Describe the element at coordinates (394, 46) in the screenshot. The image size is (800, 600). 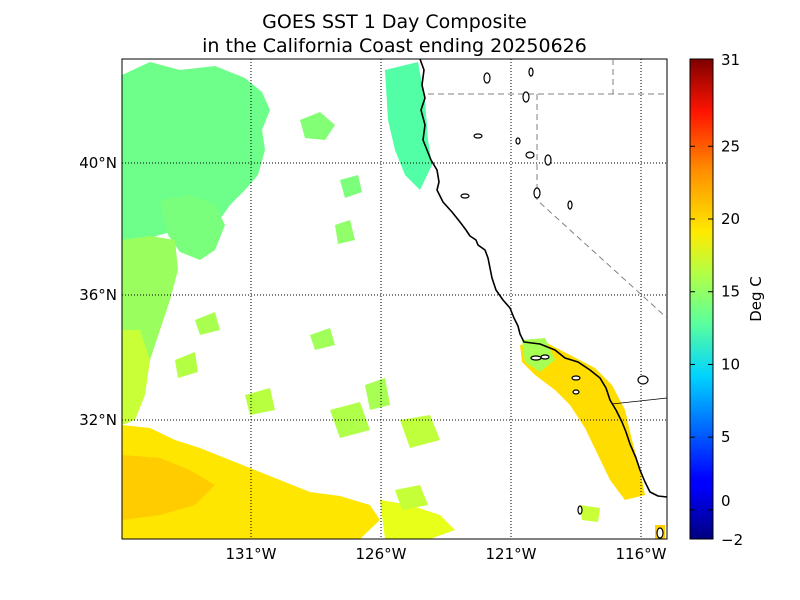
I see `map-title-line-2: in the California Coast ending 20250626` at that location.